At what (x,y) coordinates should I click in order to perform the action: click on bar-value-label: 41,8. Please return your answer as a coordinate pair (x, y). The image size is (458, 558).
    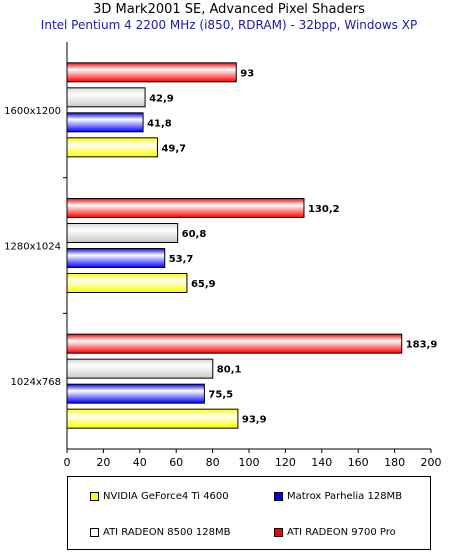
    Looking at the image, I should click on (159, 123).